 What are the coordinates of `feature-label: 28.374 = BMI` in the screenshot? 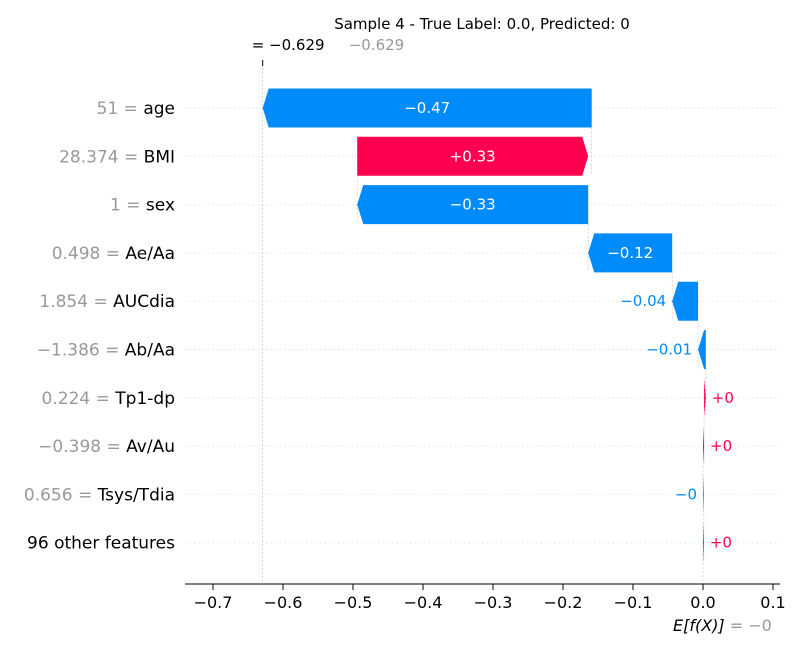 It's located at (117, 157).